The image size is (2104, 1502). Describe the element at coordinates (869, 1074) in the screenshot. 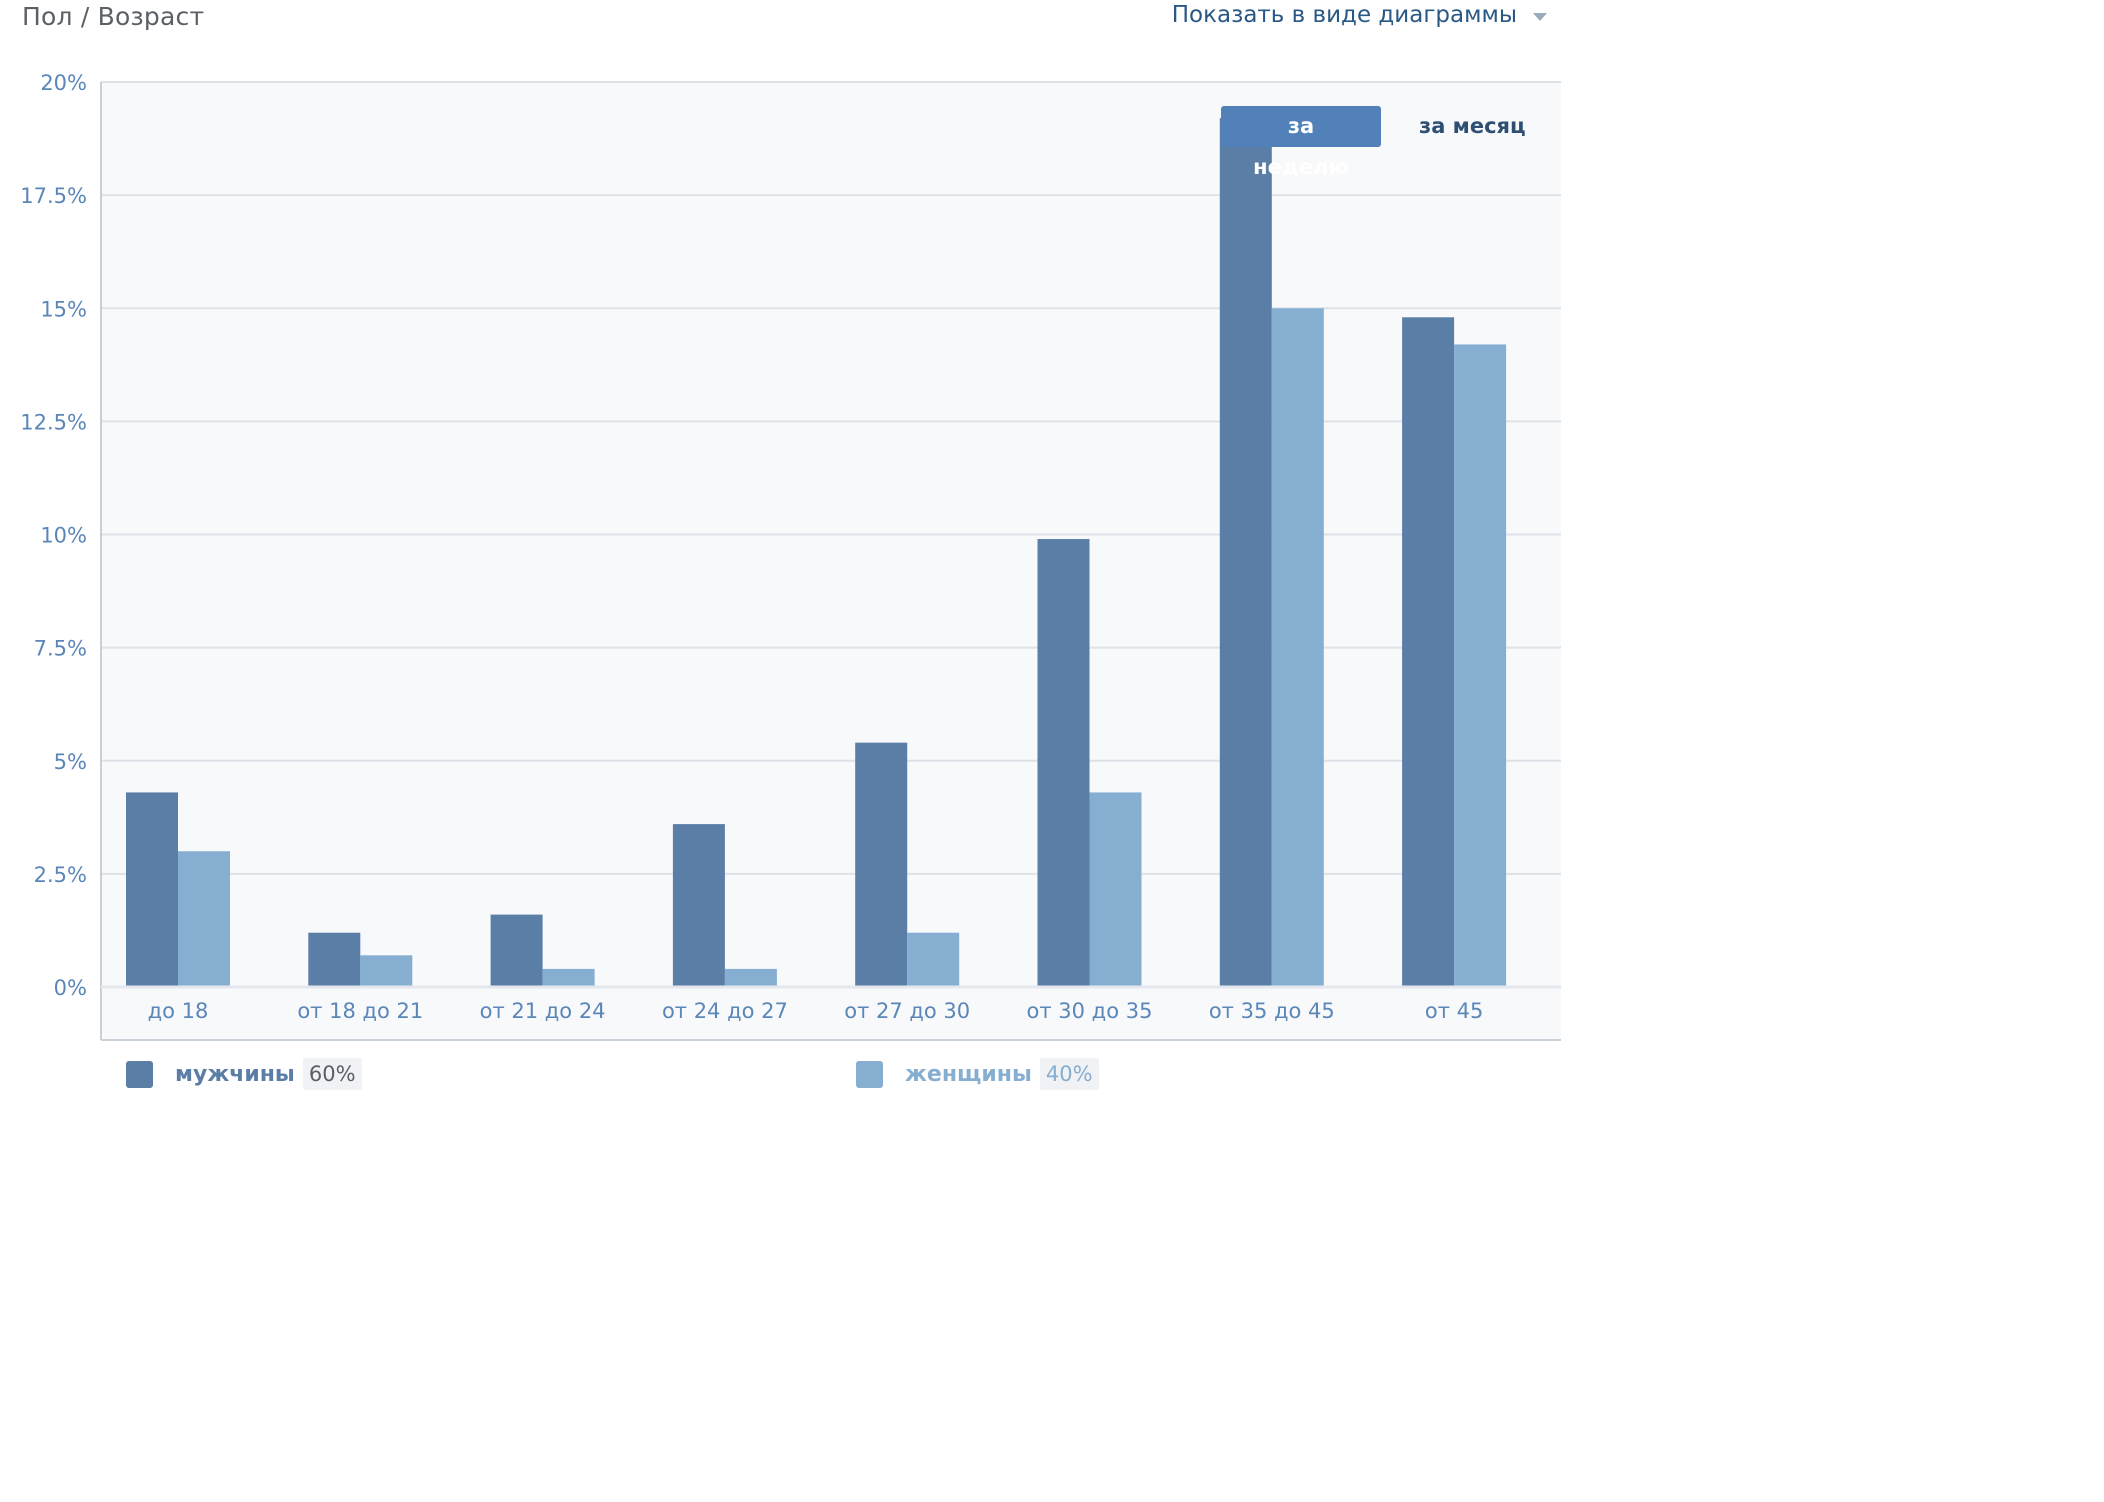

I see `legend-swatch-women` at that location.